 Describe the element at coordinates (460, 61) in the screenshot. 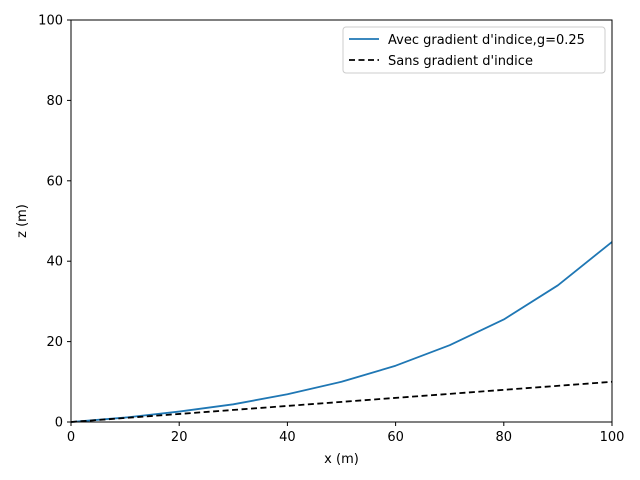

I see `legend-label-sans-gradient: Sans gradient d'indice` at that location.